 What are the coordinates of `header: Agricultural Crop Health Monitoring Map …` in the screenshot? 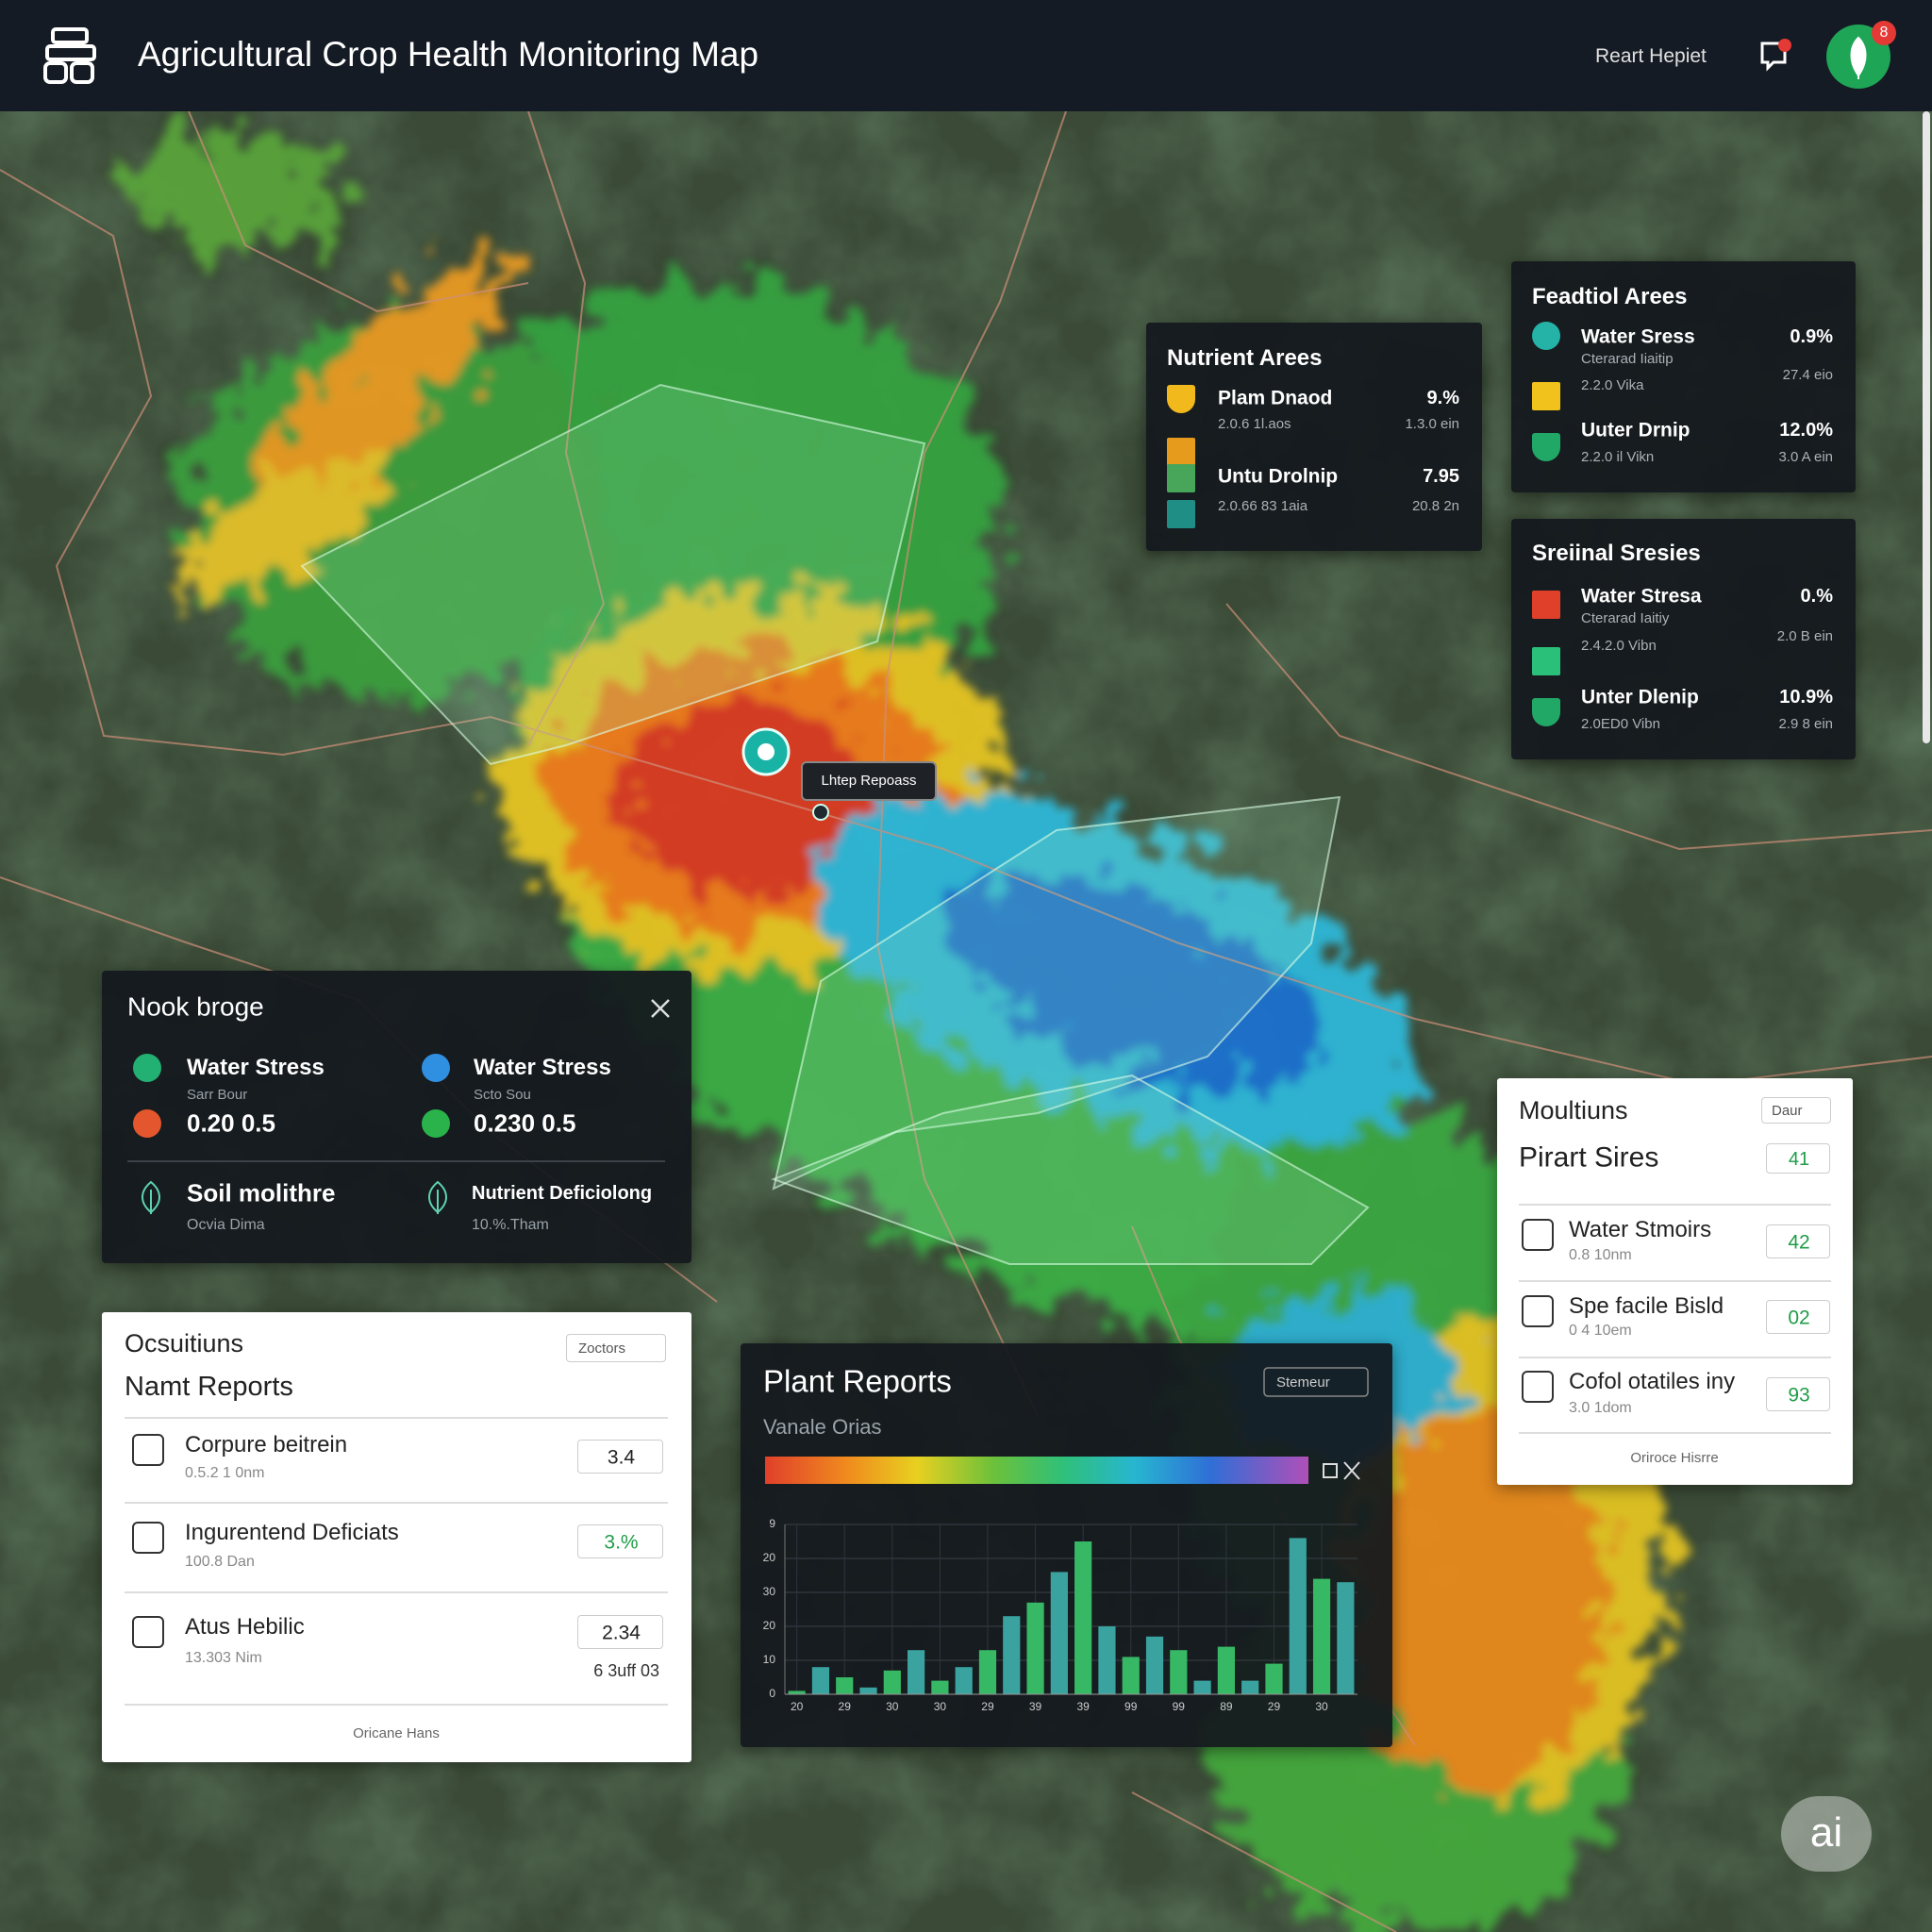 It's located at (966, 56).